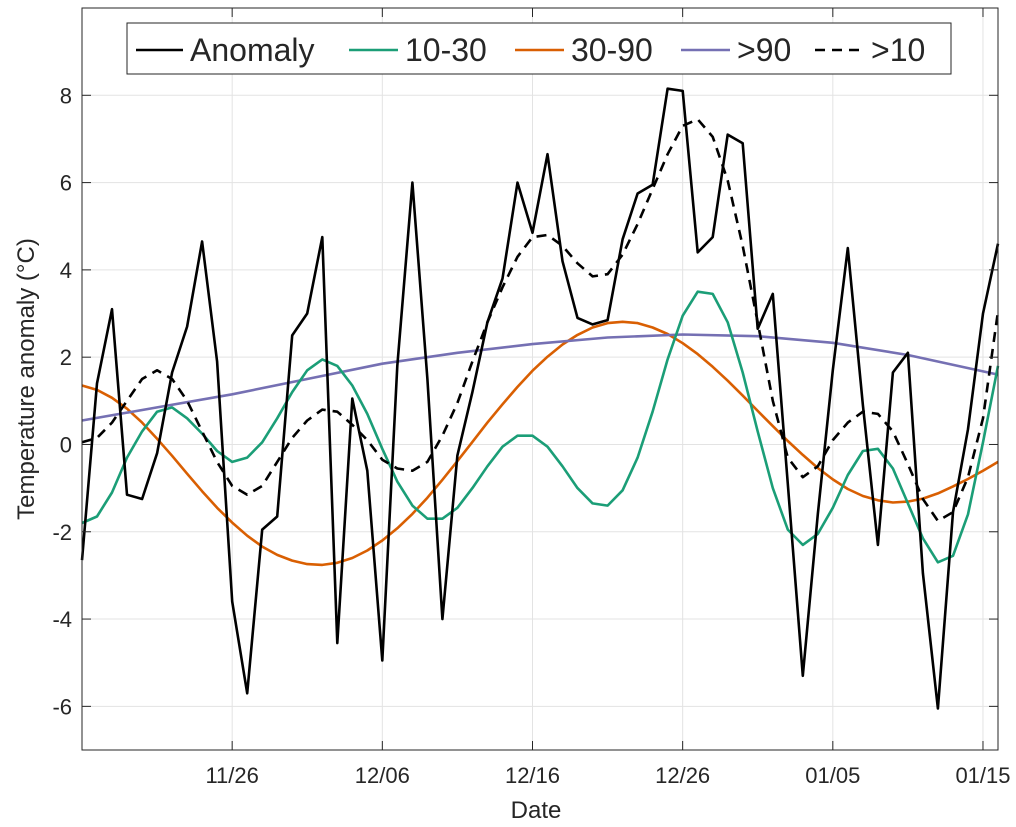  Describe the element at coordinates (382, 775) in the screenshot. I see `x-tick-label: 12/06` at that location.